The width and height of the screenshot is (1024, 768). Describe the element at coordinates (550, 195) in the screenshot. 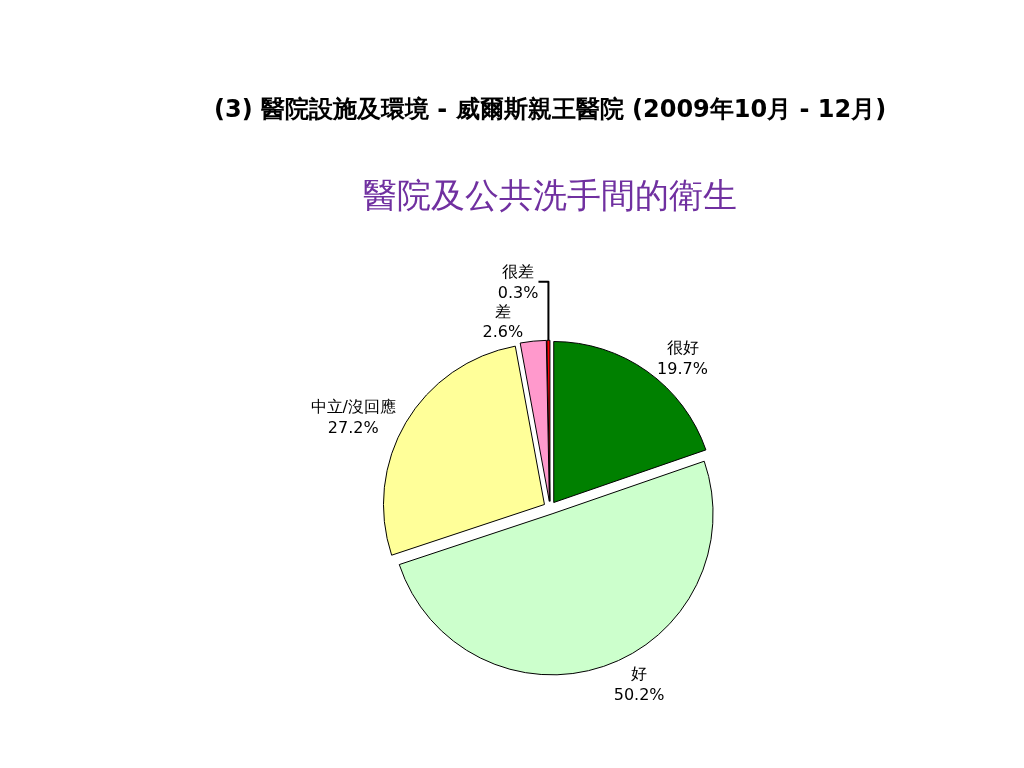

I see `chart-subtitle: 醫院及公共洗手間的衛生` at that location.